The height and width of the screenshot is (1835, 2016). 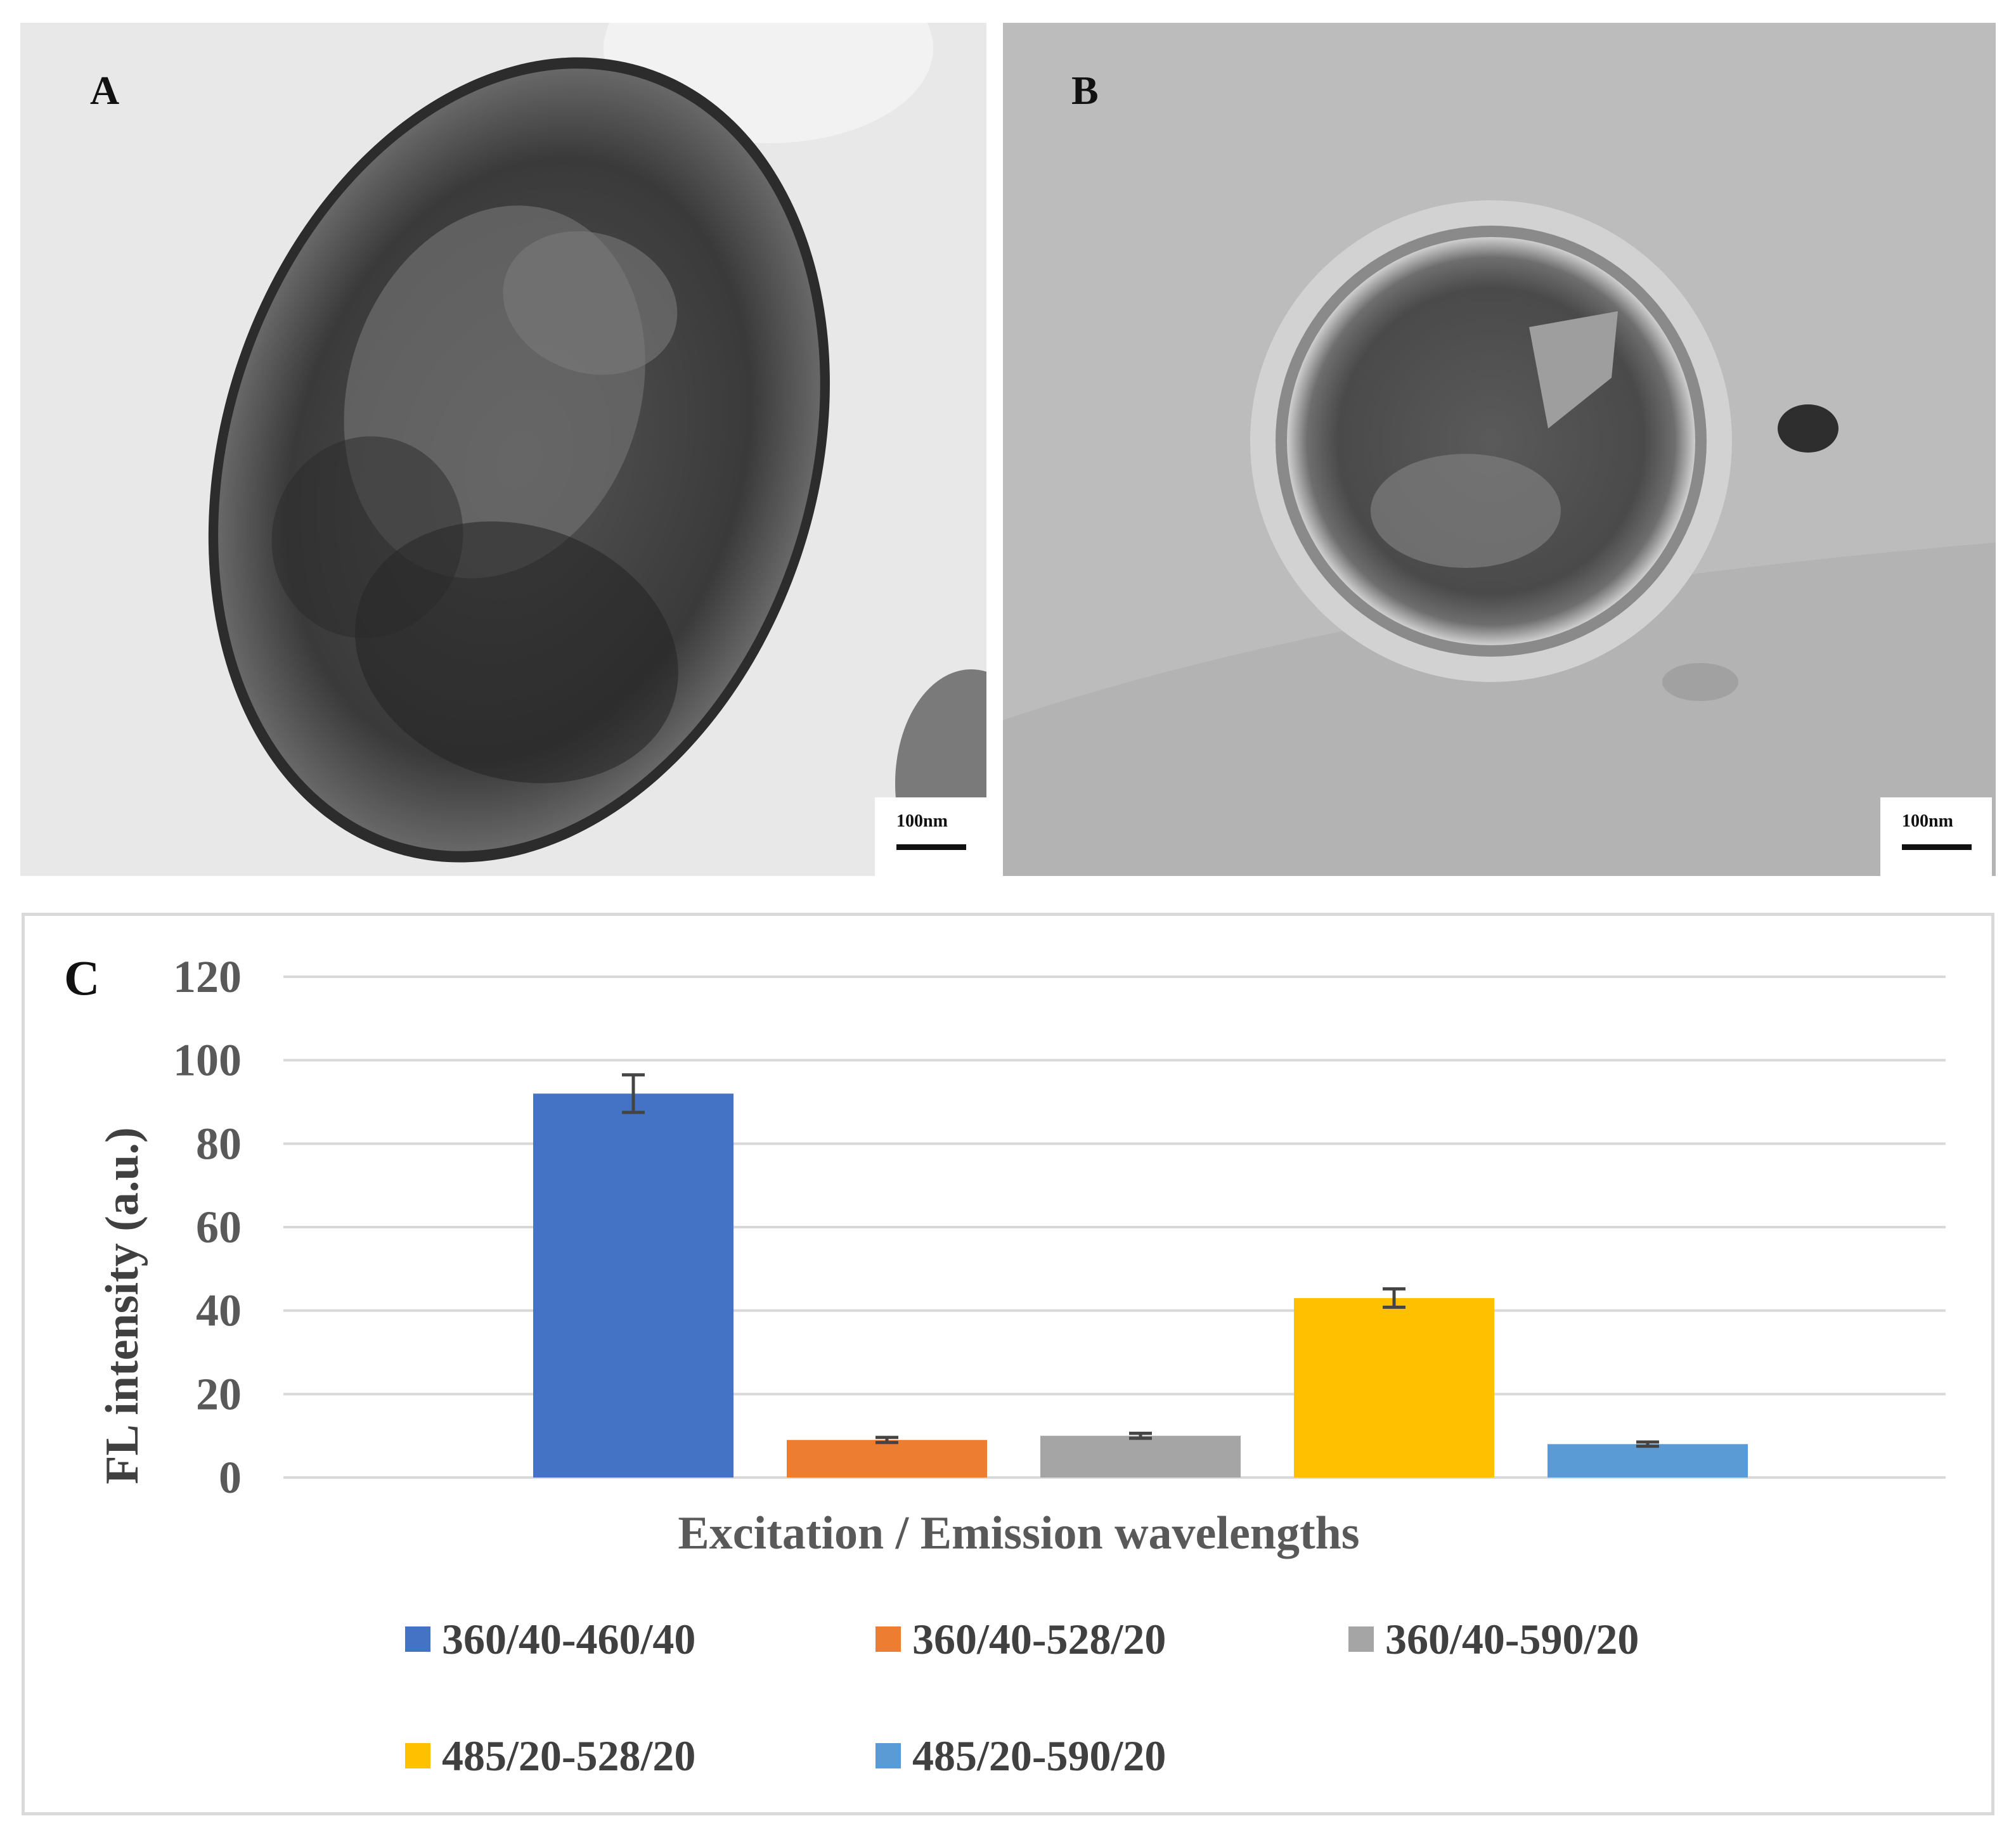 What do you see at coordinates (105, 90) in the screenshot?
I see `panel-label-a: A` at bounding box center [105, 90].